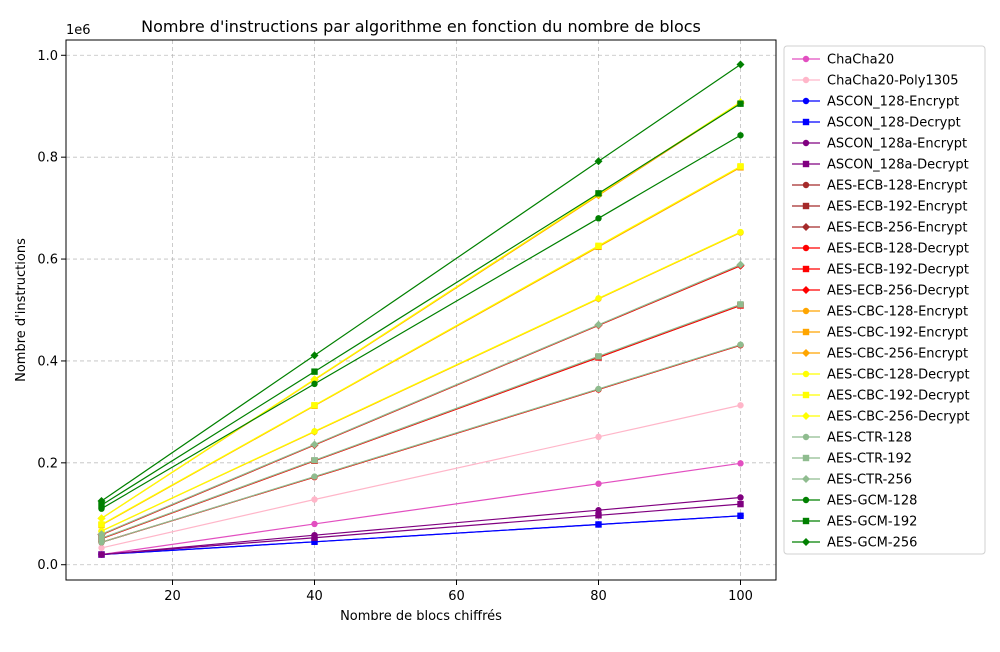  Describe the element at coordinates (314, 596) in the screenshot. I see `x-tick-label: 40` at that location.